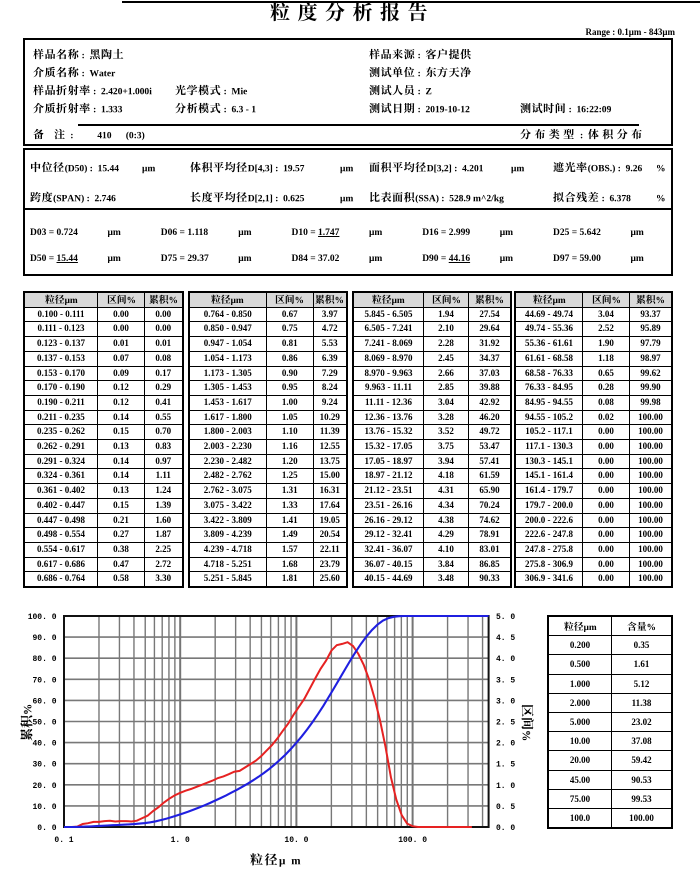  What do you see at coordinates (505, 680) in the screenshot?
I see `svg-text: 3. 5` at bounding box center [505, 680].